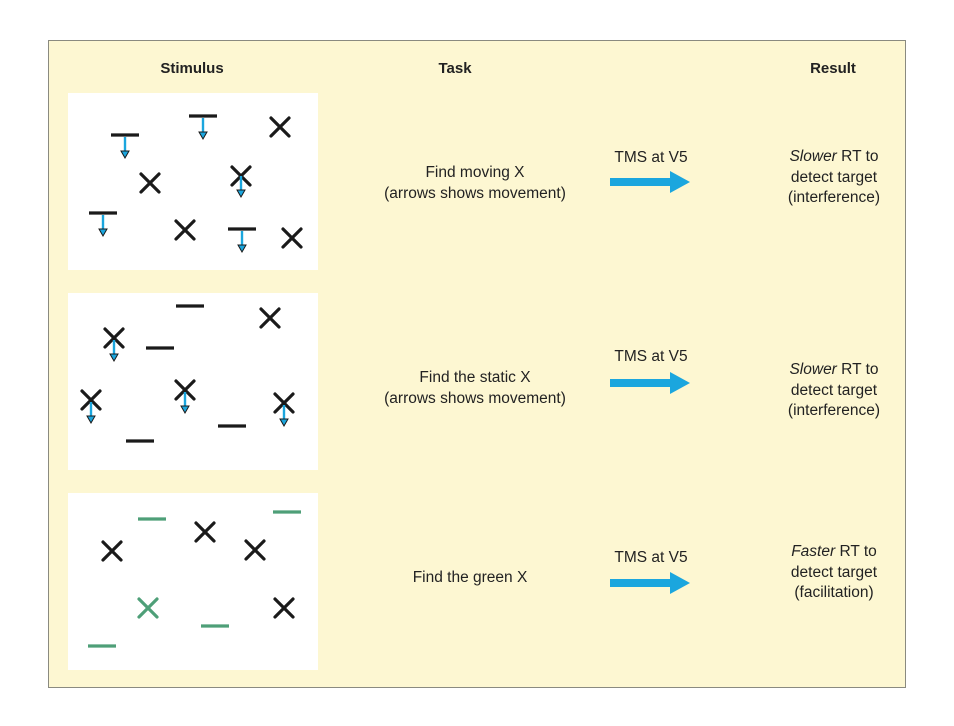 This screenshot has height=726, width=954. I want to click on task-text: Find moving X (arrows shows movement), so click(475, 183).